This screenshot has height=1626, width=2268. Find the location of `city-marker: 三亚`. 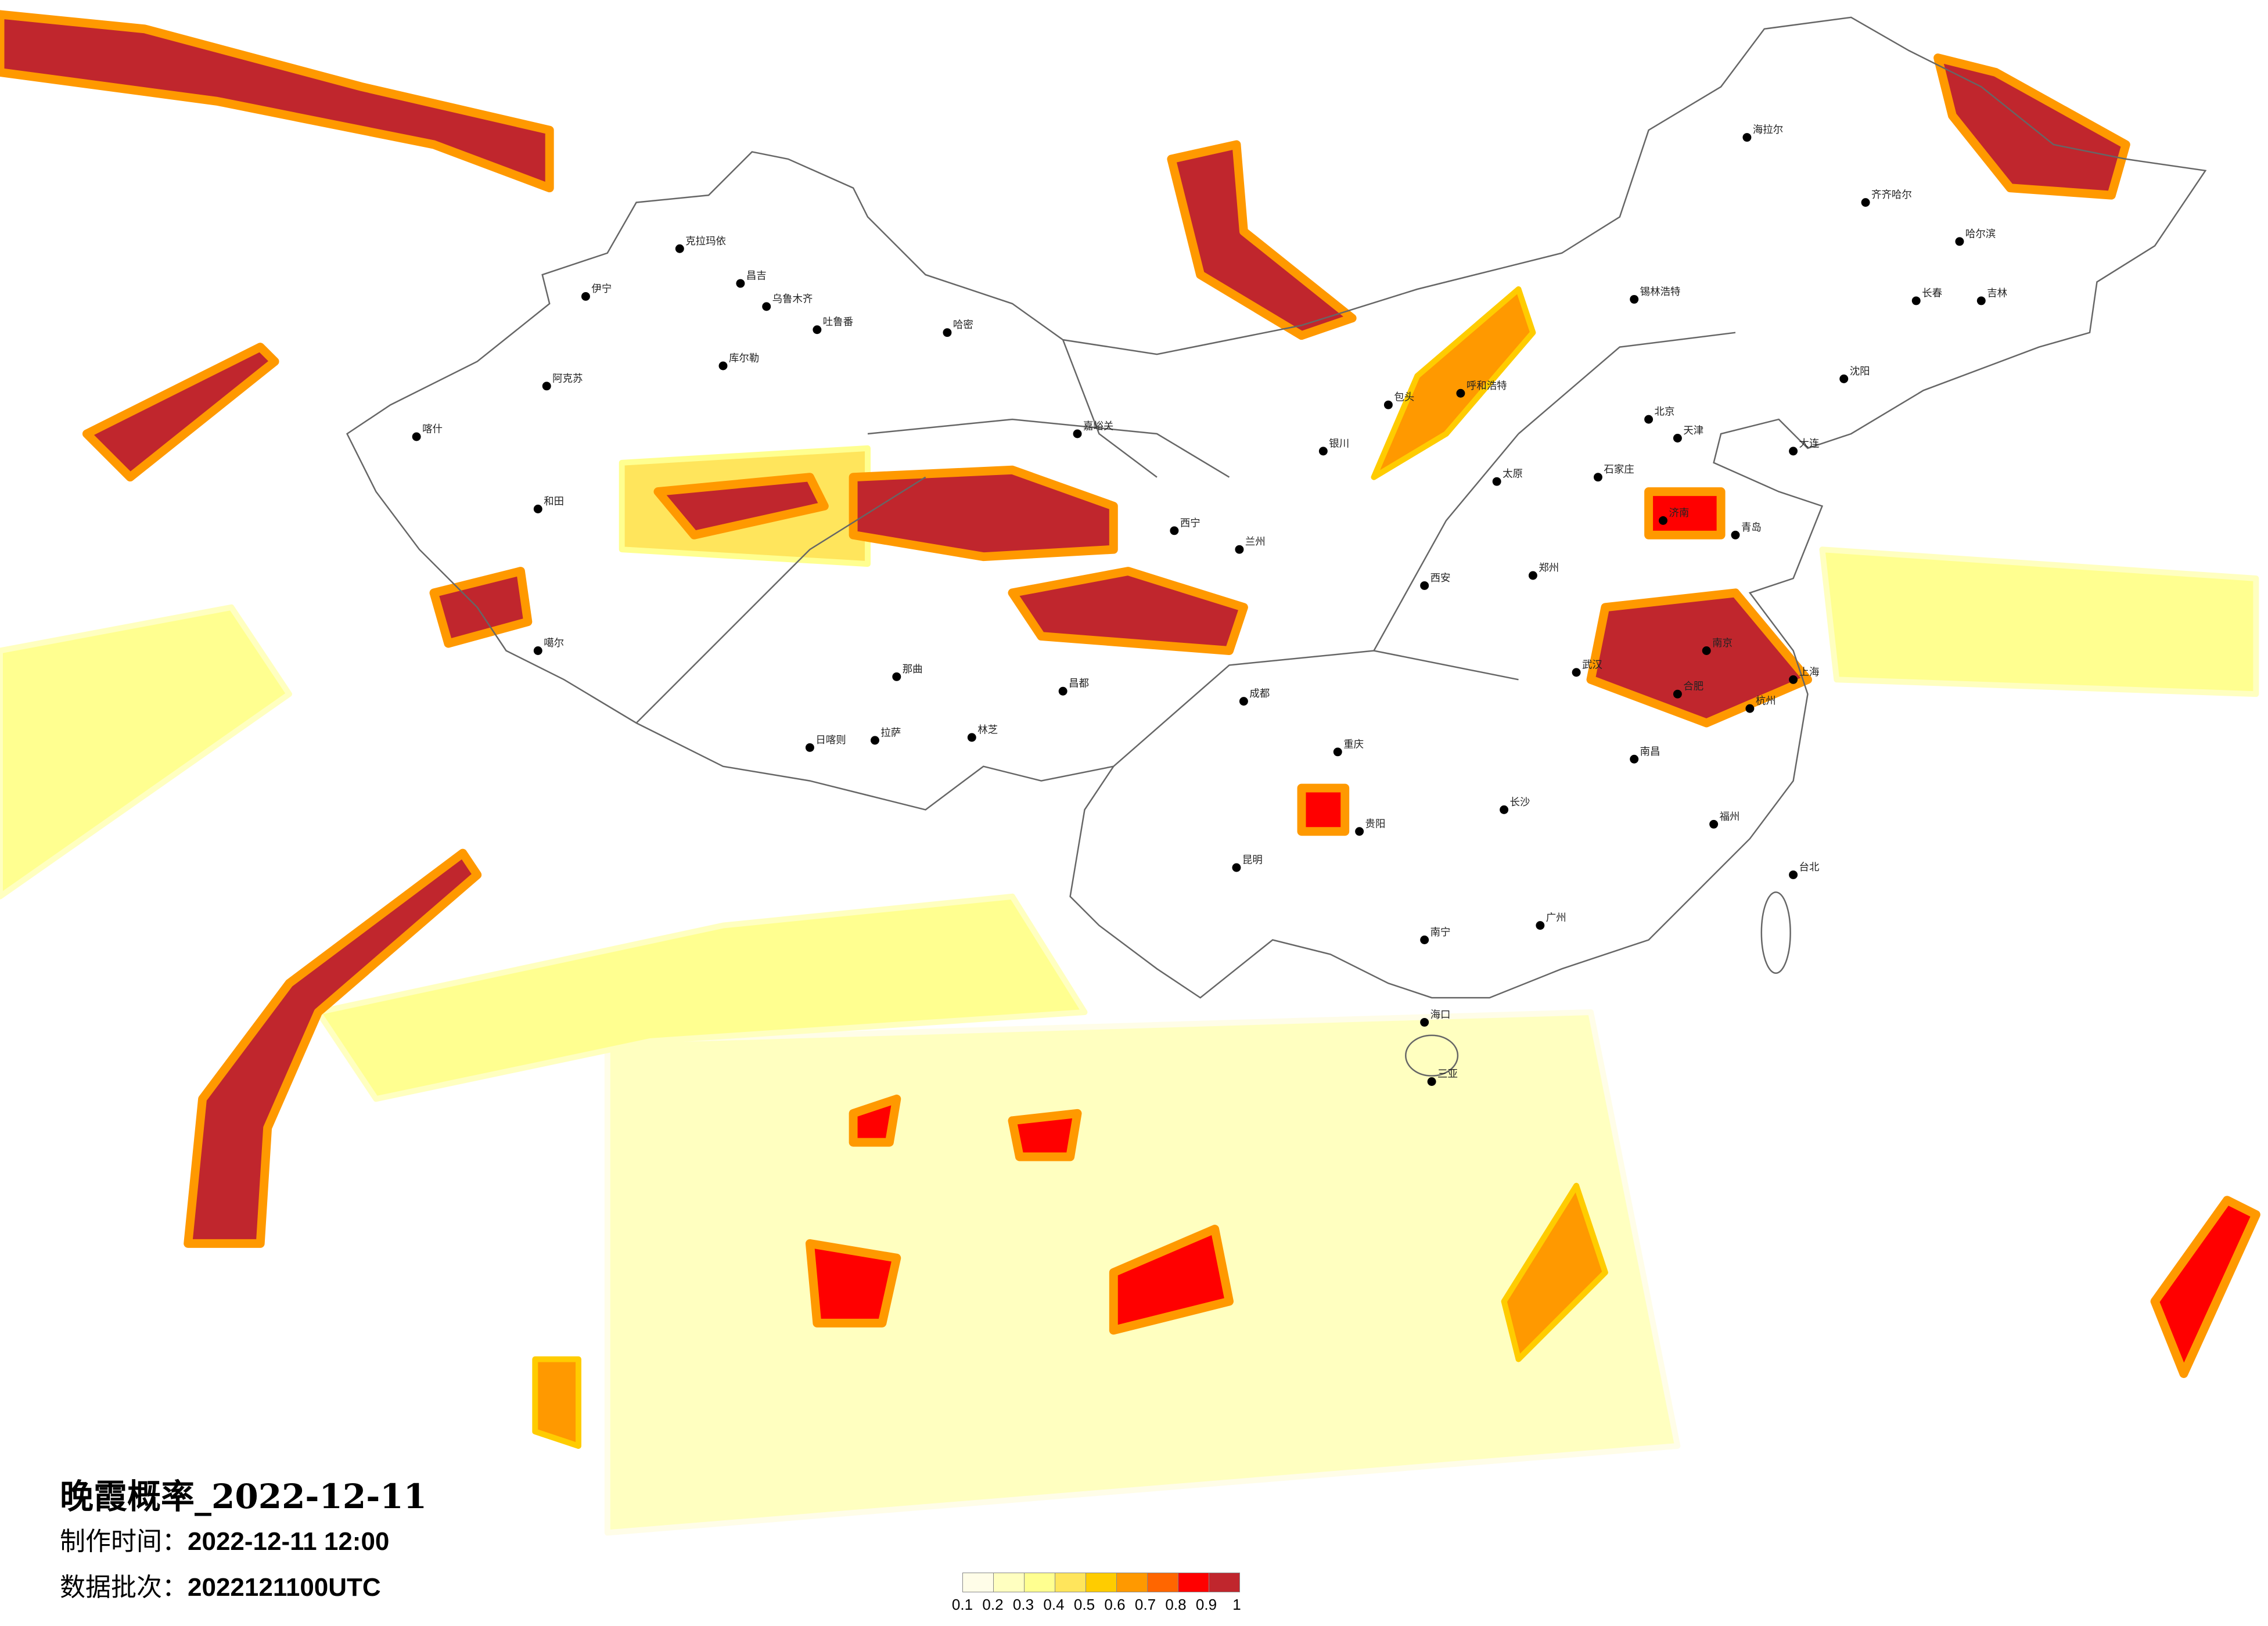

city-marker: 三亚 is located at coordinates (1442, 1077).